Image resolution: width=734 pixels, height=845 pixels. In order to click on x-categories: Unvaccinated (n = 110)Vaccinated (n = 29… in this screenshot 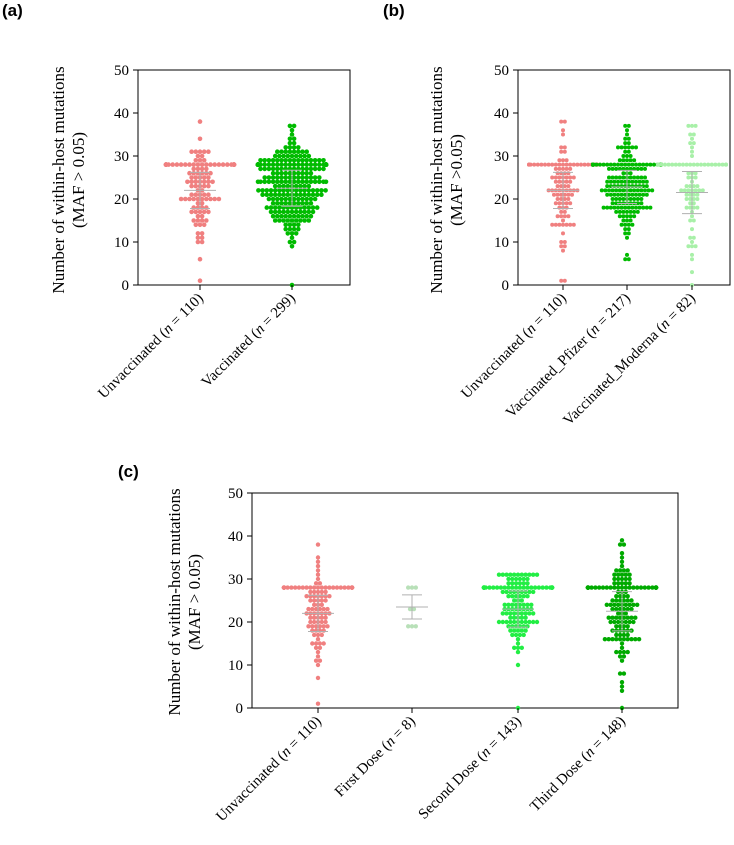, I will do `click(197, 343)`.